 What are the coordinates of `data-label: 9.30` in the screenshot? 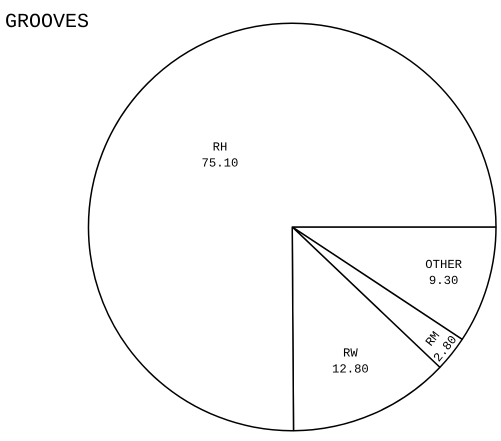 It's located at (443, 281).